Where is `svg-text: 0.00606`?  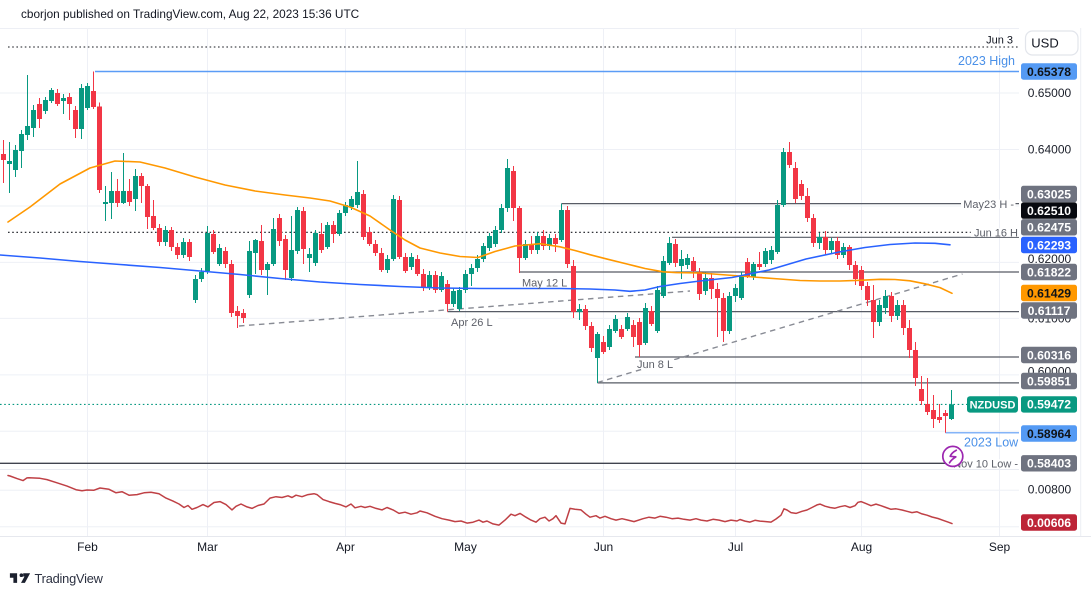
svg-text: 0.00606 is located at coordinates (1049, 523).